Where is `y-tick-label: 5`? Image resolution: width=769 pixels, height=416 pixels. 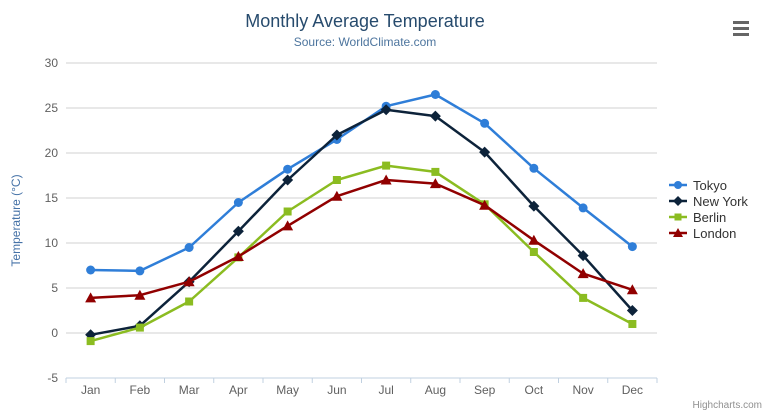 y-tick-label: 5 is located at coordinates (54, 288).